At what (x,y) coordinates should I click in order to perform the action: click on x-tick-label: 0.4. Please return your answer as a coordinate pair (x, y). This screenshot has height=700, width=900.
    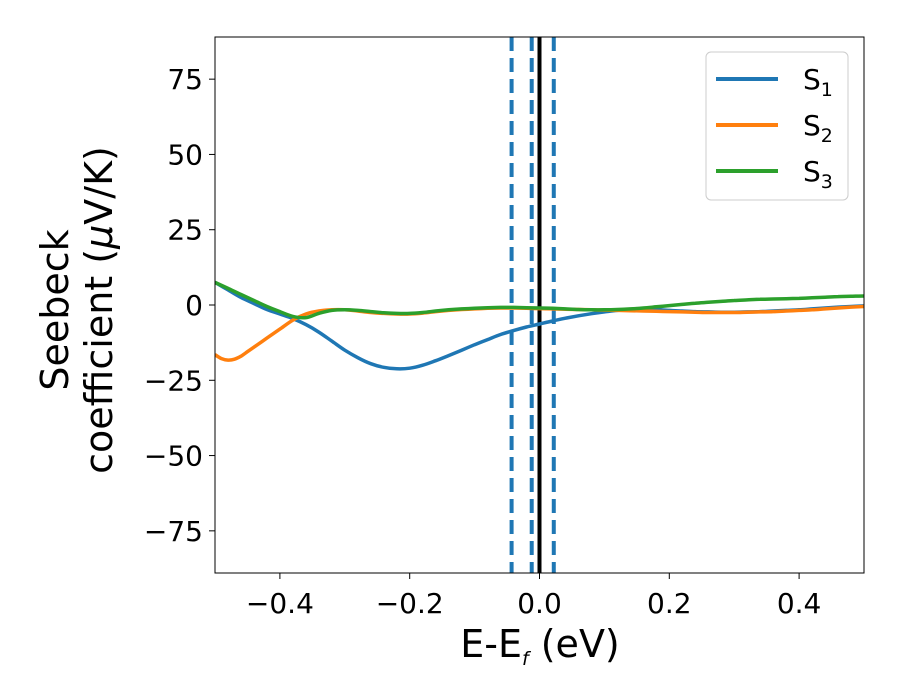
    Looking at the image, I should click on (799, 603).